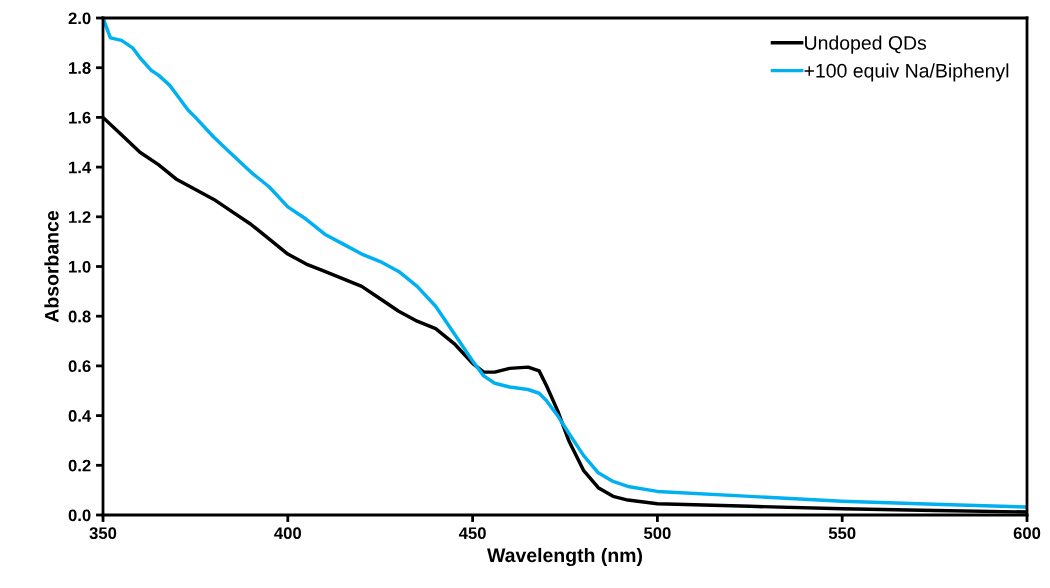  I want to click on x-tick-label: 350, so click(103, 533).